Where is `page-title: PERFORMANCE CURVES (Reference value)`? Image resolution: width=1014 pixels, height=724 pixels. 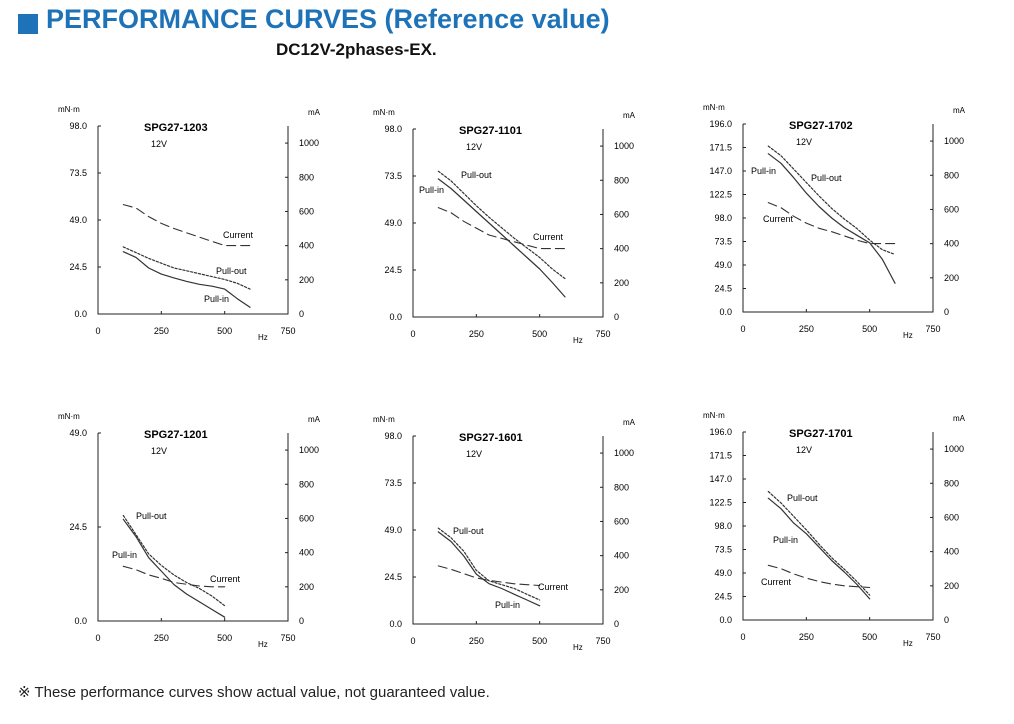 page-title: PERFORMANCE CURVES (Reference value) is located at coordinates (328, 19).